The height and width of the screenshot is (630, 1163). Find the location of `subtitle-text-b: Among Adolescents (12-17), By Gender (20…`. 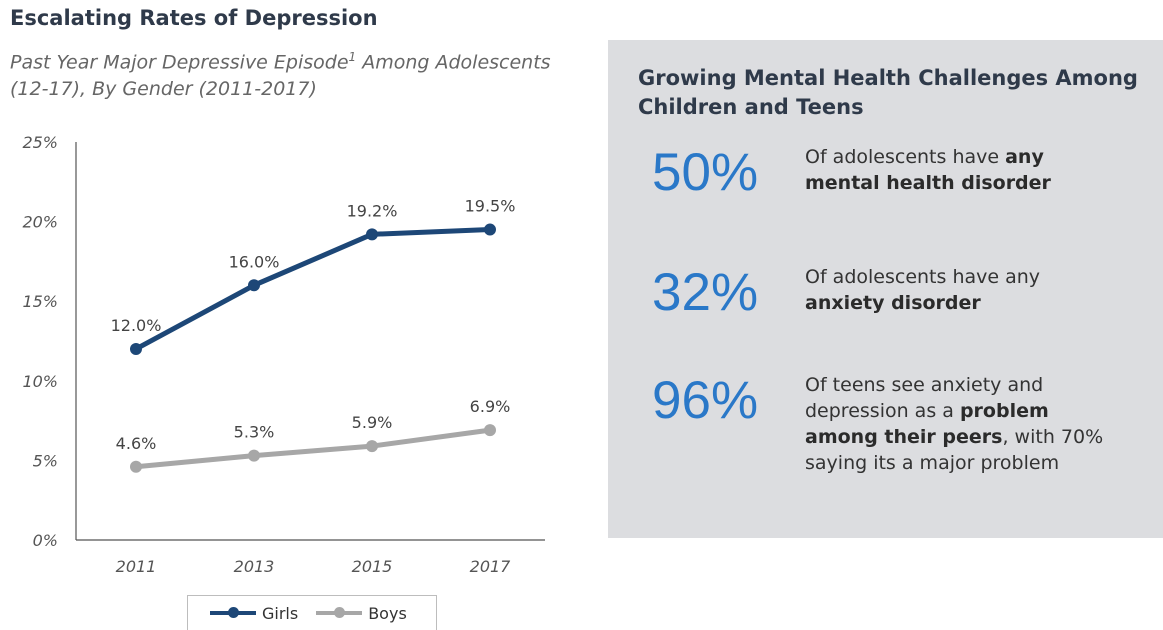

subtitle-text-b: Among Adolescents (12-17), By Gender (20… is located at coordinates (280, 76).